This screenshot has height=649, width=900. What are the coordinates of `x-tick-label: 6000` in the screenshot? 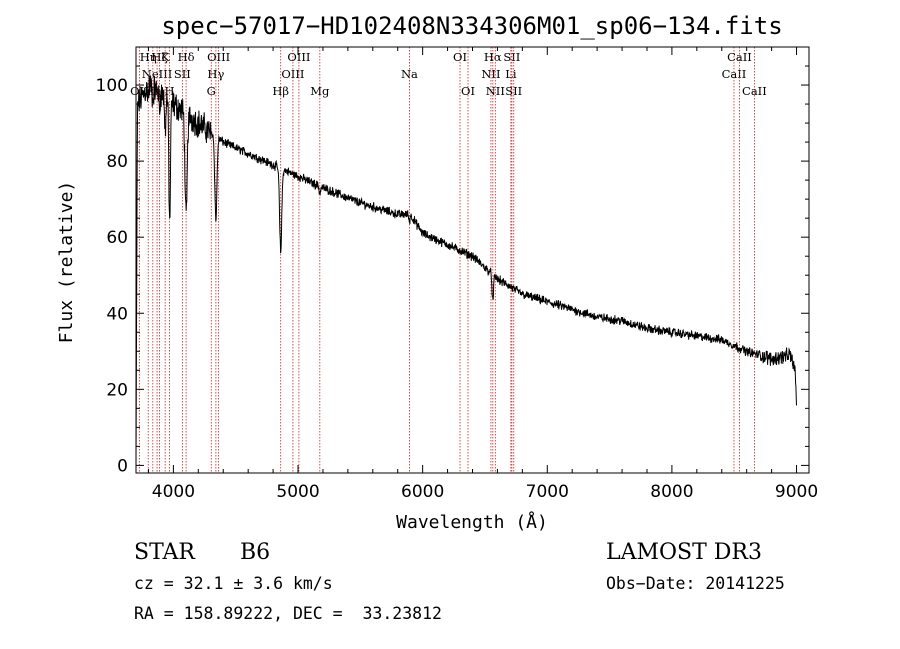 It's located at (422, 492).